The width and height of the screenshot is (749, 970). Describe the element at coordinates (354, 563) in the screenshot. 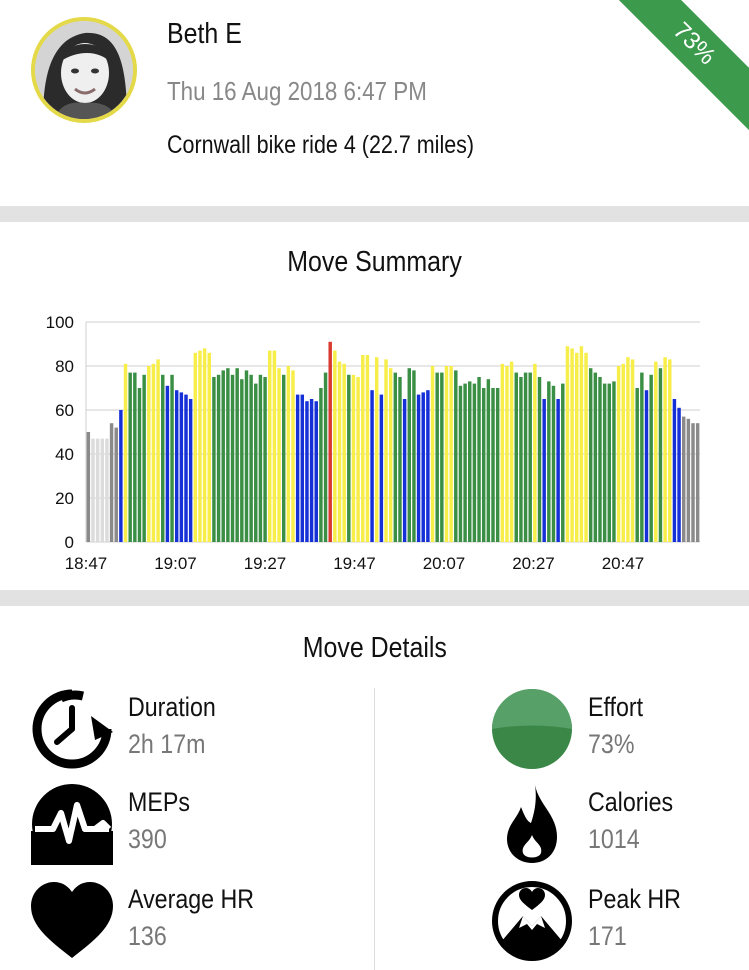

I see `x-tick-label: 19:47` at that location.